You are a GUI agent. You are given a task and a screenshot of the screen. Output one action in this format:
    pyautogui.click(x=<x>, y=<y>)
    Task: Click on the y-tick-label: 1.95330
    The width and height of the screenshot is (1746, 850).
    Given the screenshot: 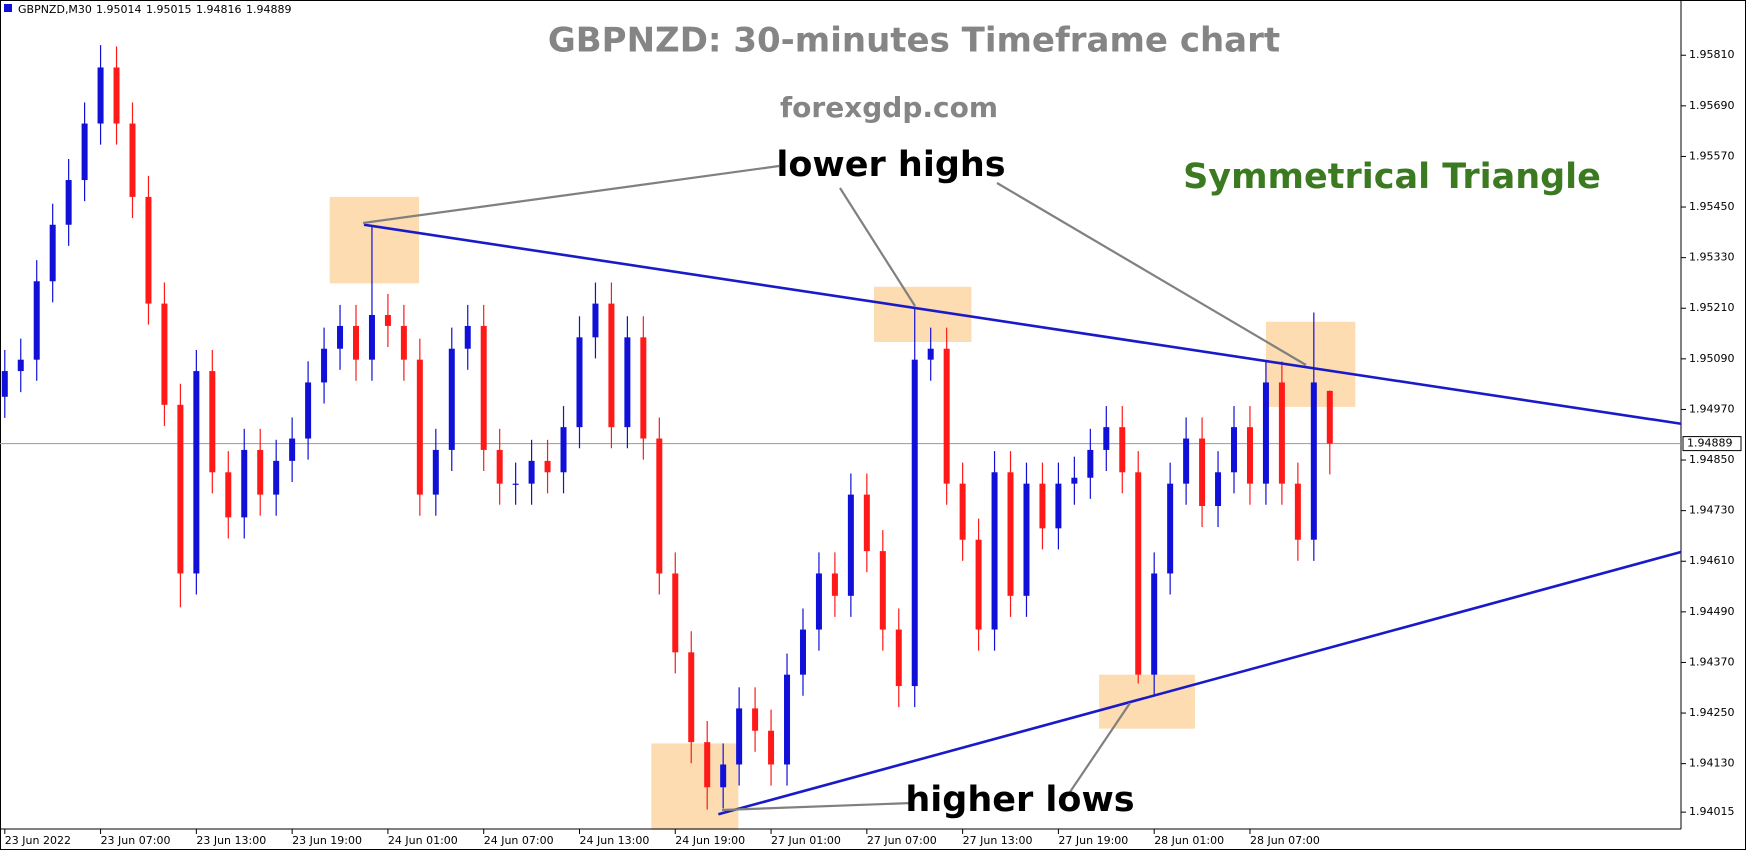 What is the action you would take?
    pyautogui.click(x=1712, y=257)
    